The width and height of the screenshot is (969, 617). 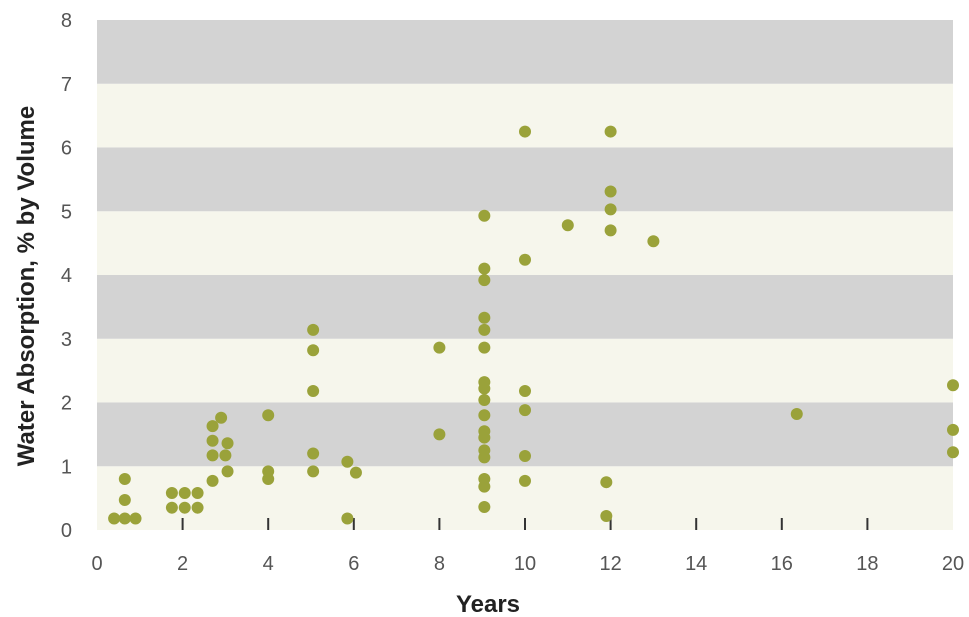 I want to click on y-tick-label-3: 3, so click(x=66, y=340).